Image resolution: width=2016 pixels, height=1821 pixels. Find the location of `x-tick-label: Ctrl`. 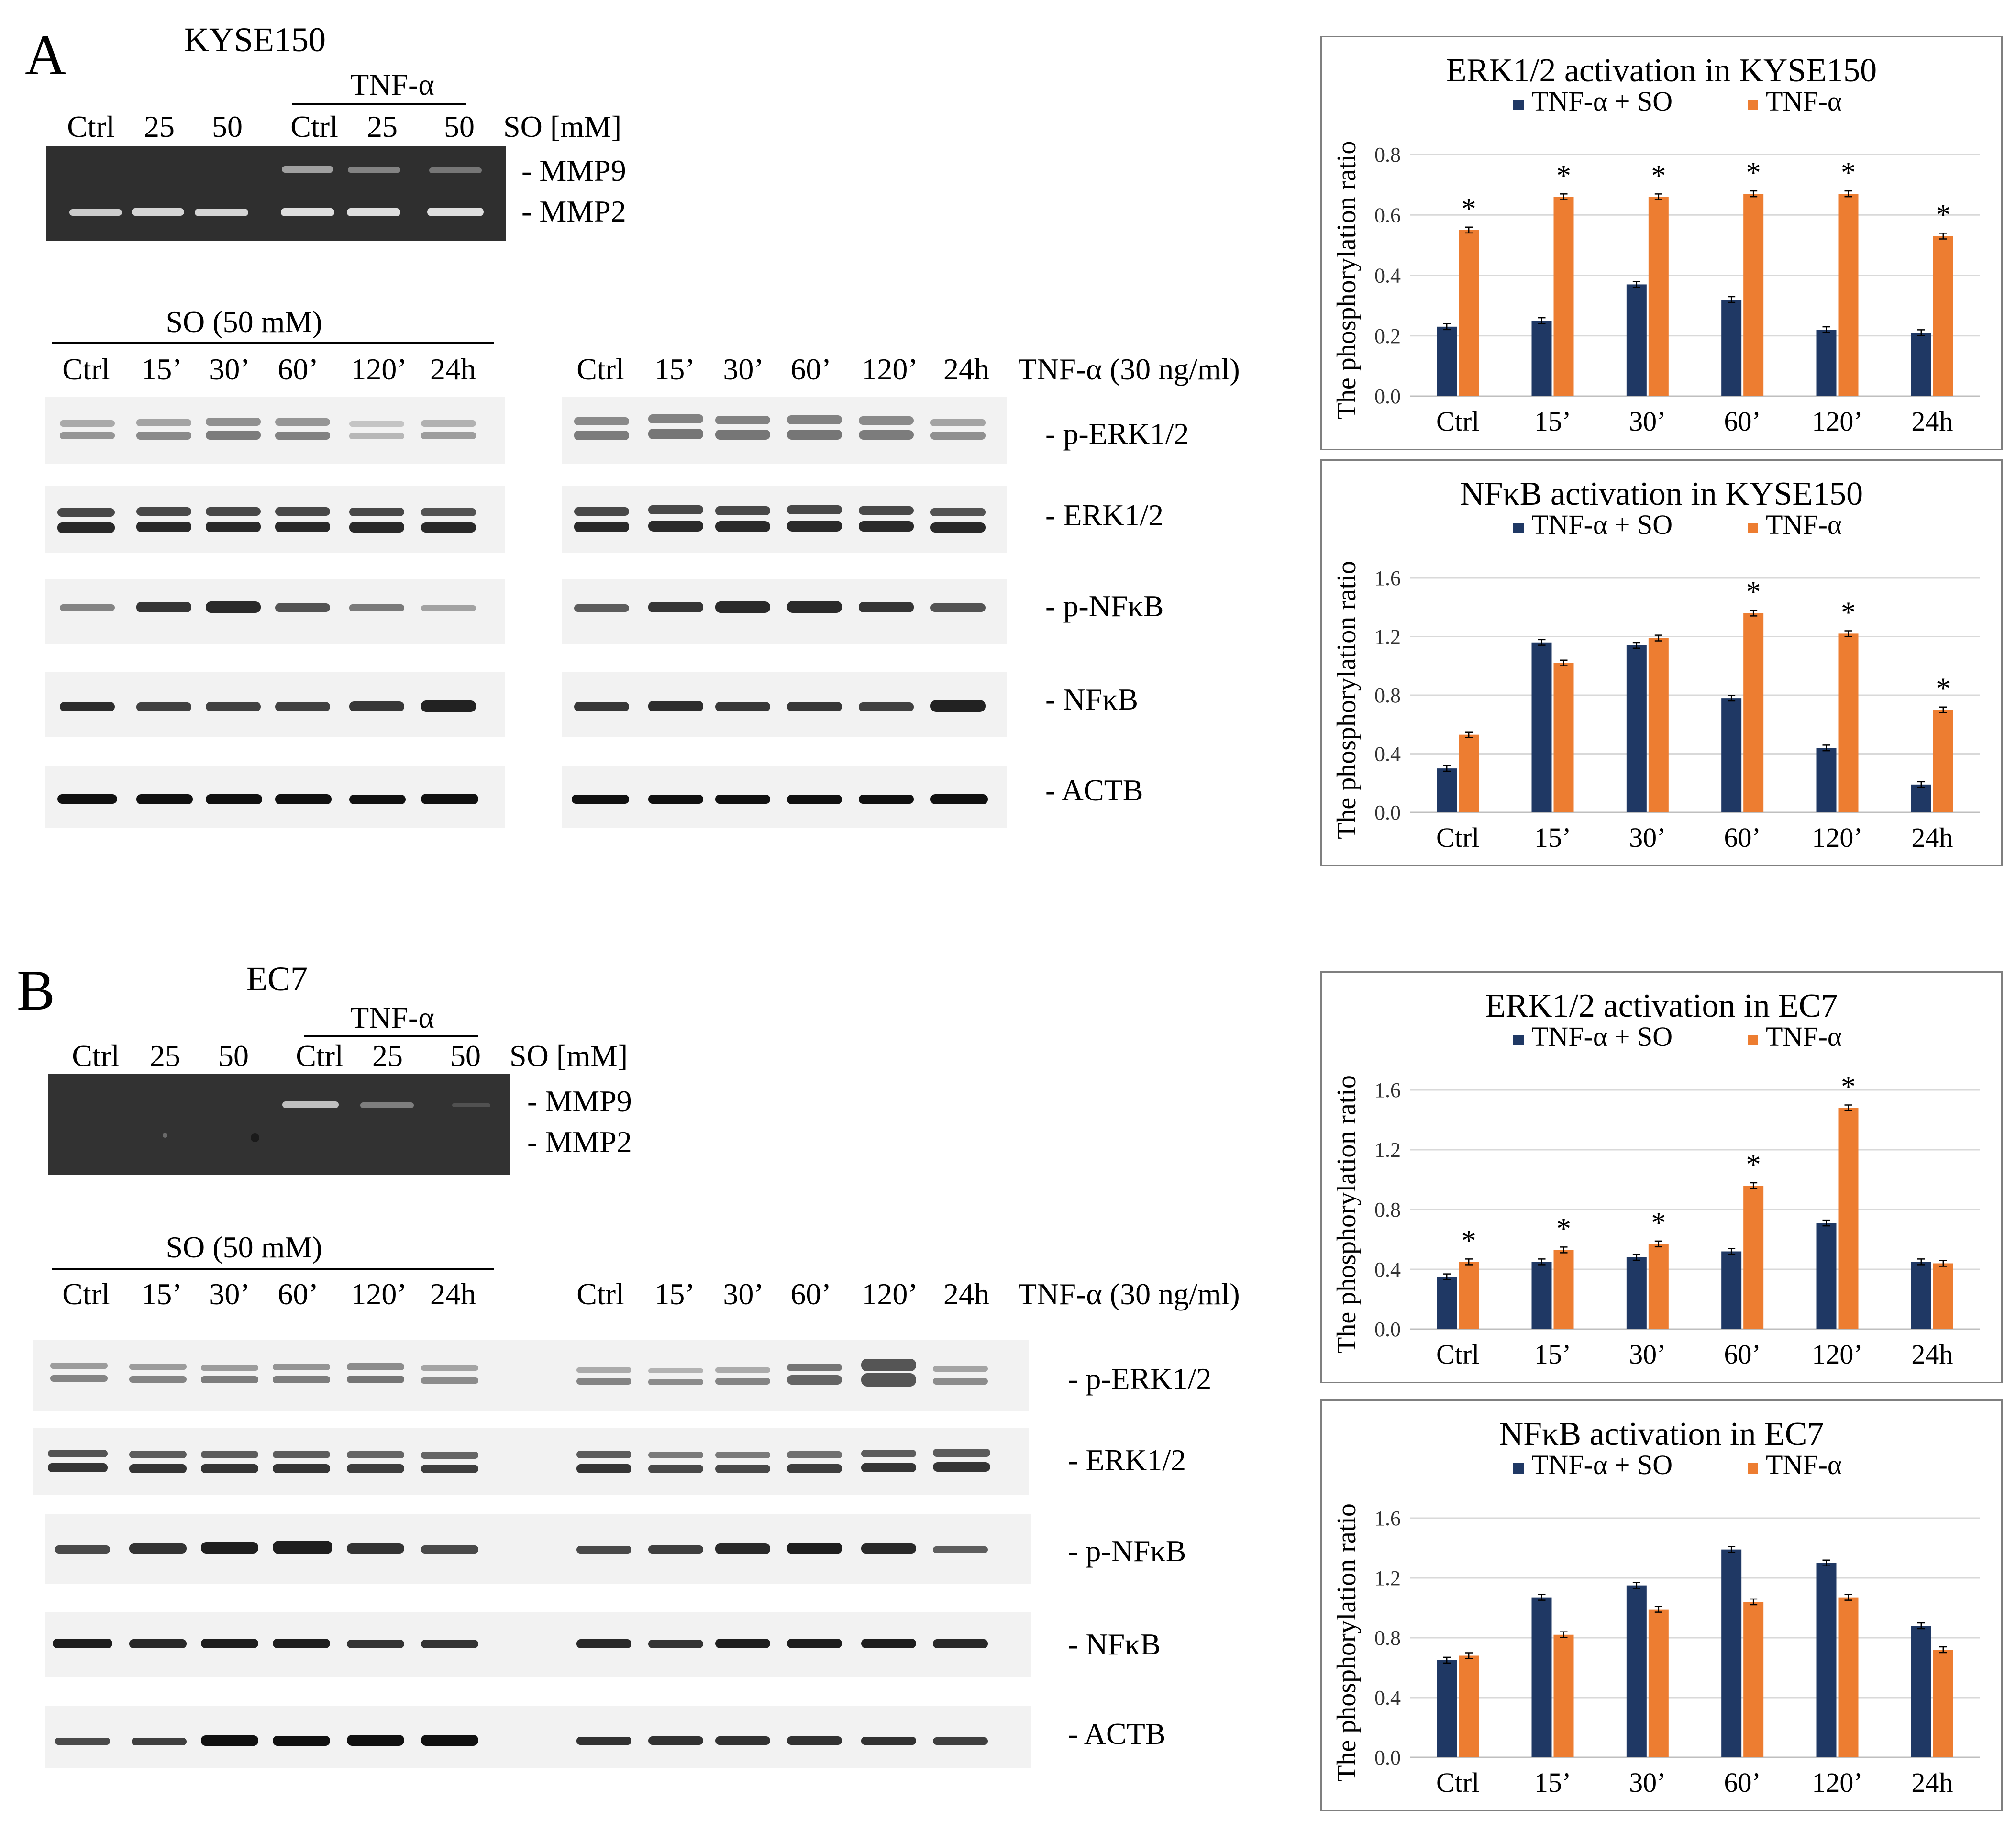

x-tick-label: Ctrl is located at coordinates (1457, 1354).